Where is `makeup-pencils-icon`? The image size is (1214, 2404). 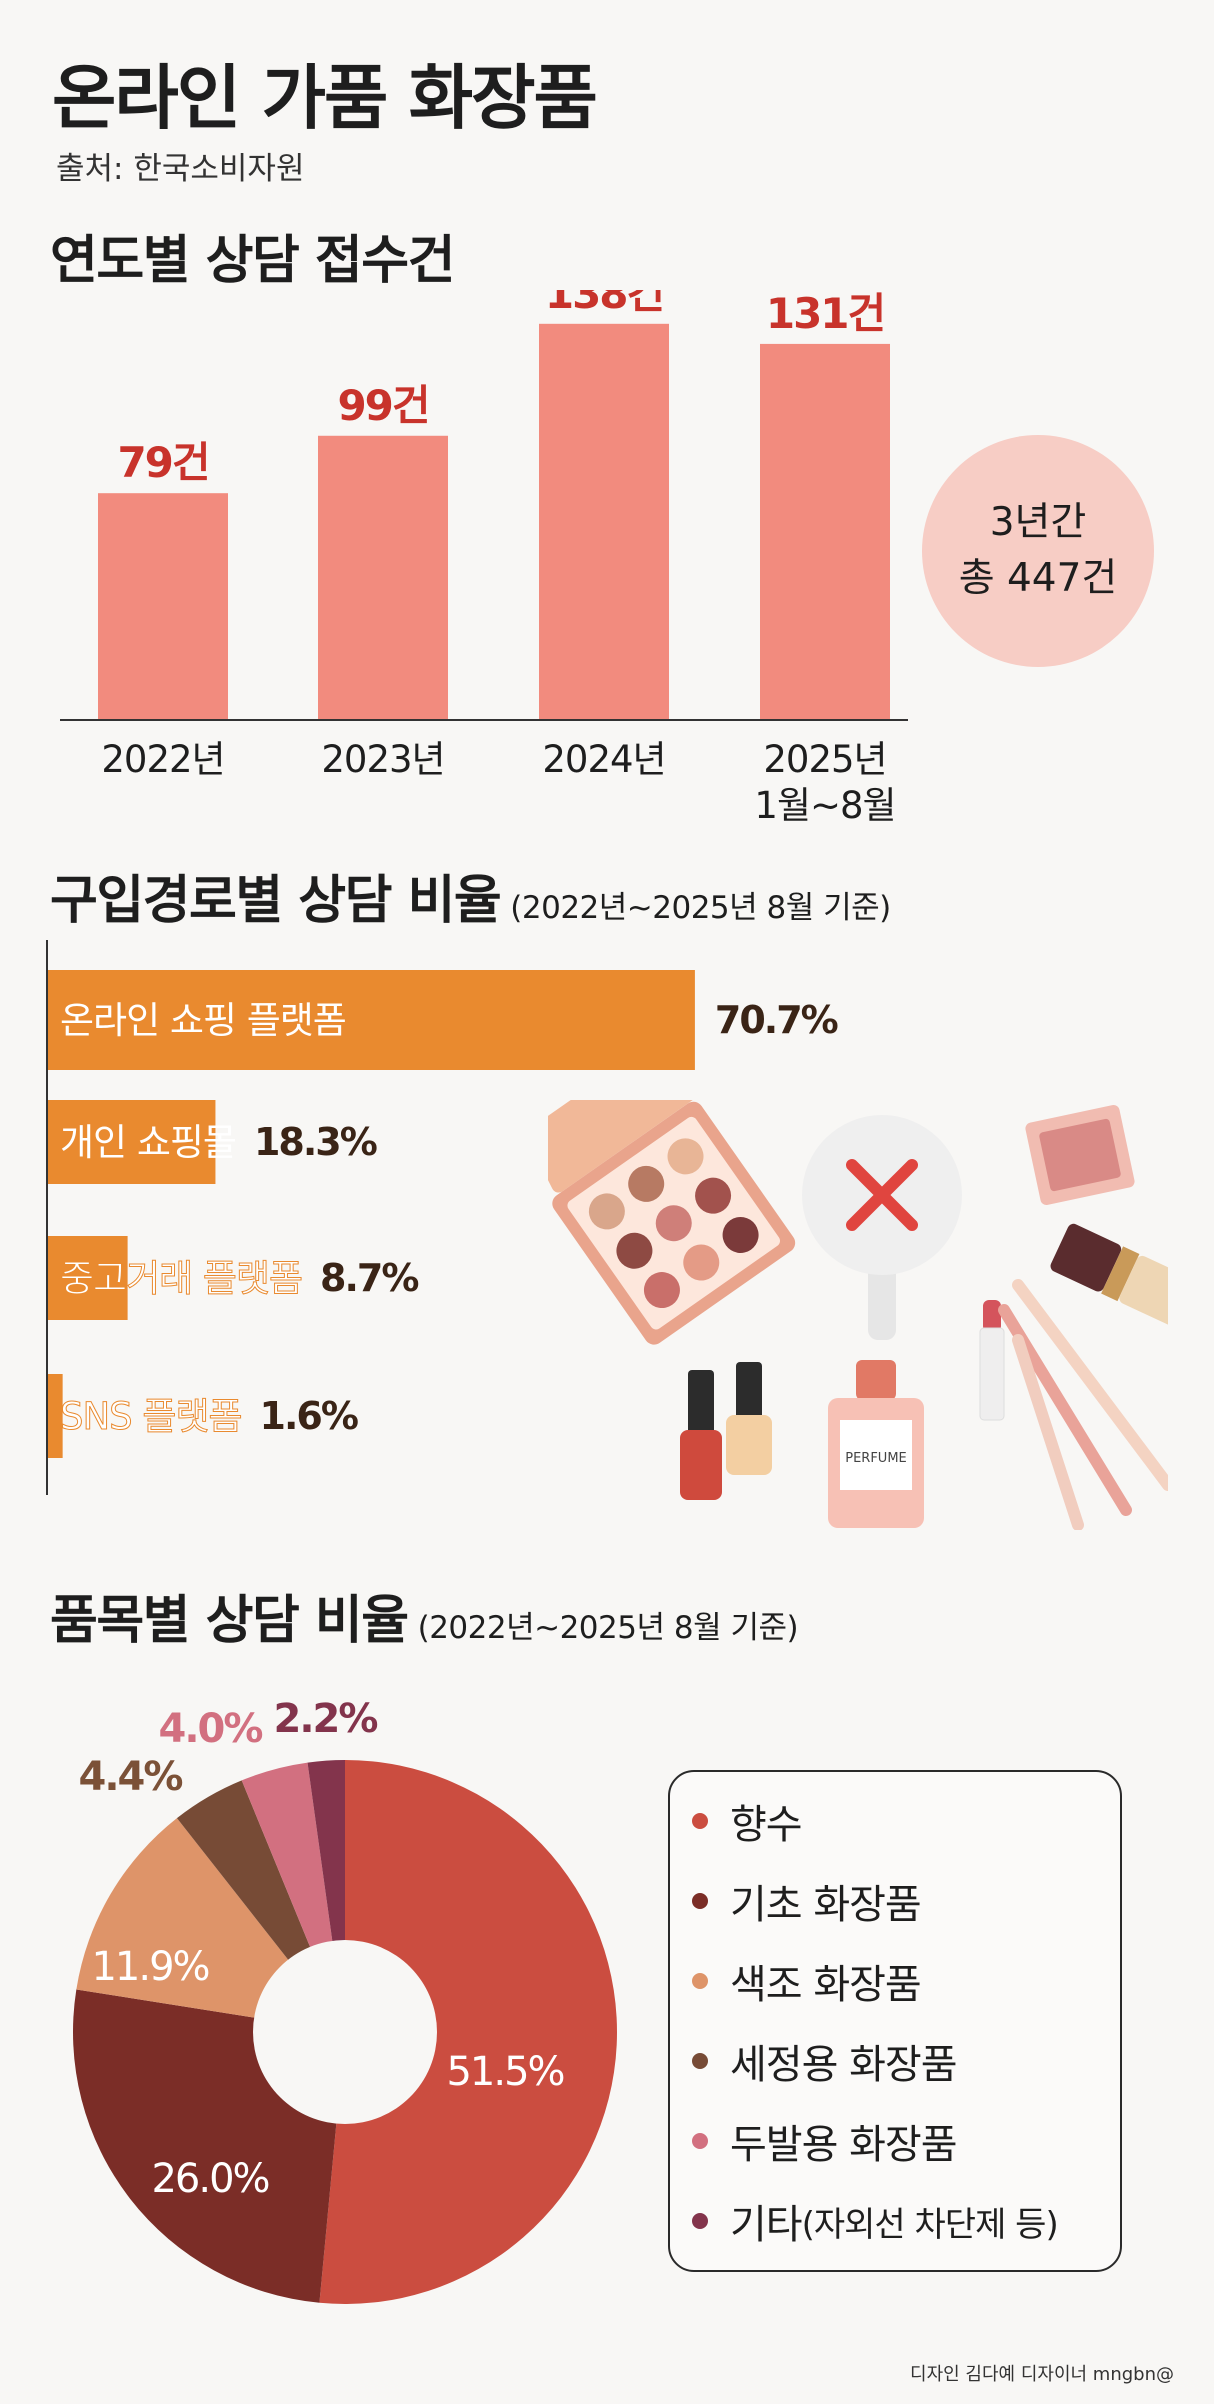
makeup-pencils-icon is located at coordinates (1083, 1404).